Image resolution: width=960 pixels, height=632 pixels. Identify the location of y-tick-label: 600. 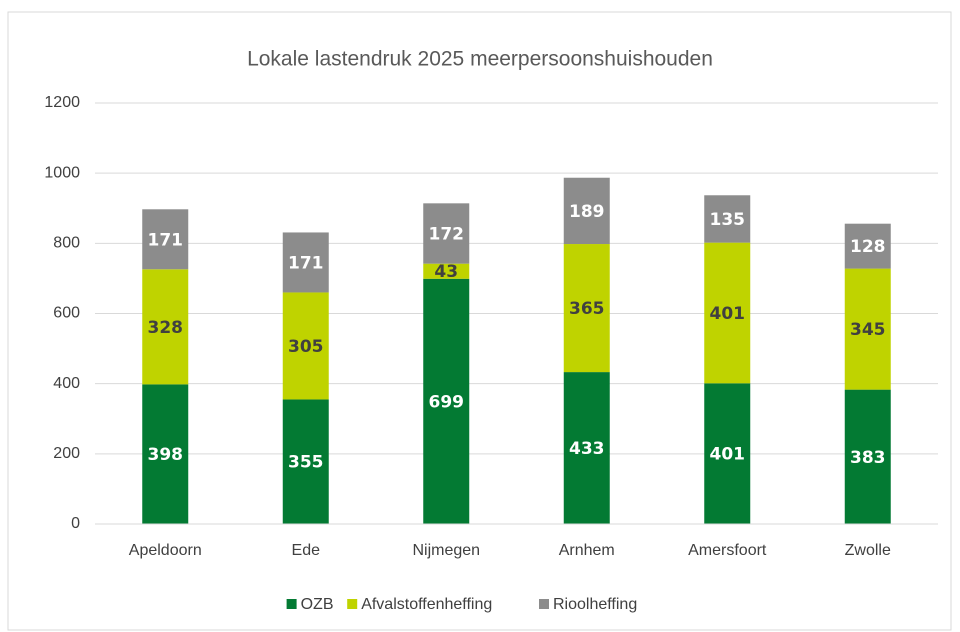
(66, 313).